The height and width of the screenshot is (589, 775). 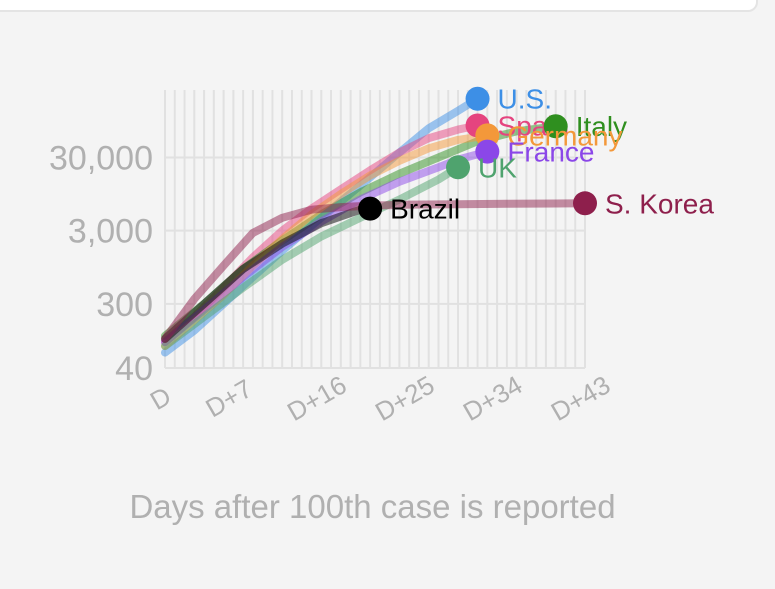 I want to click on y-tick-label: 40, so click(x=134, y=369).